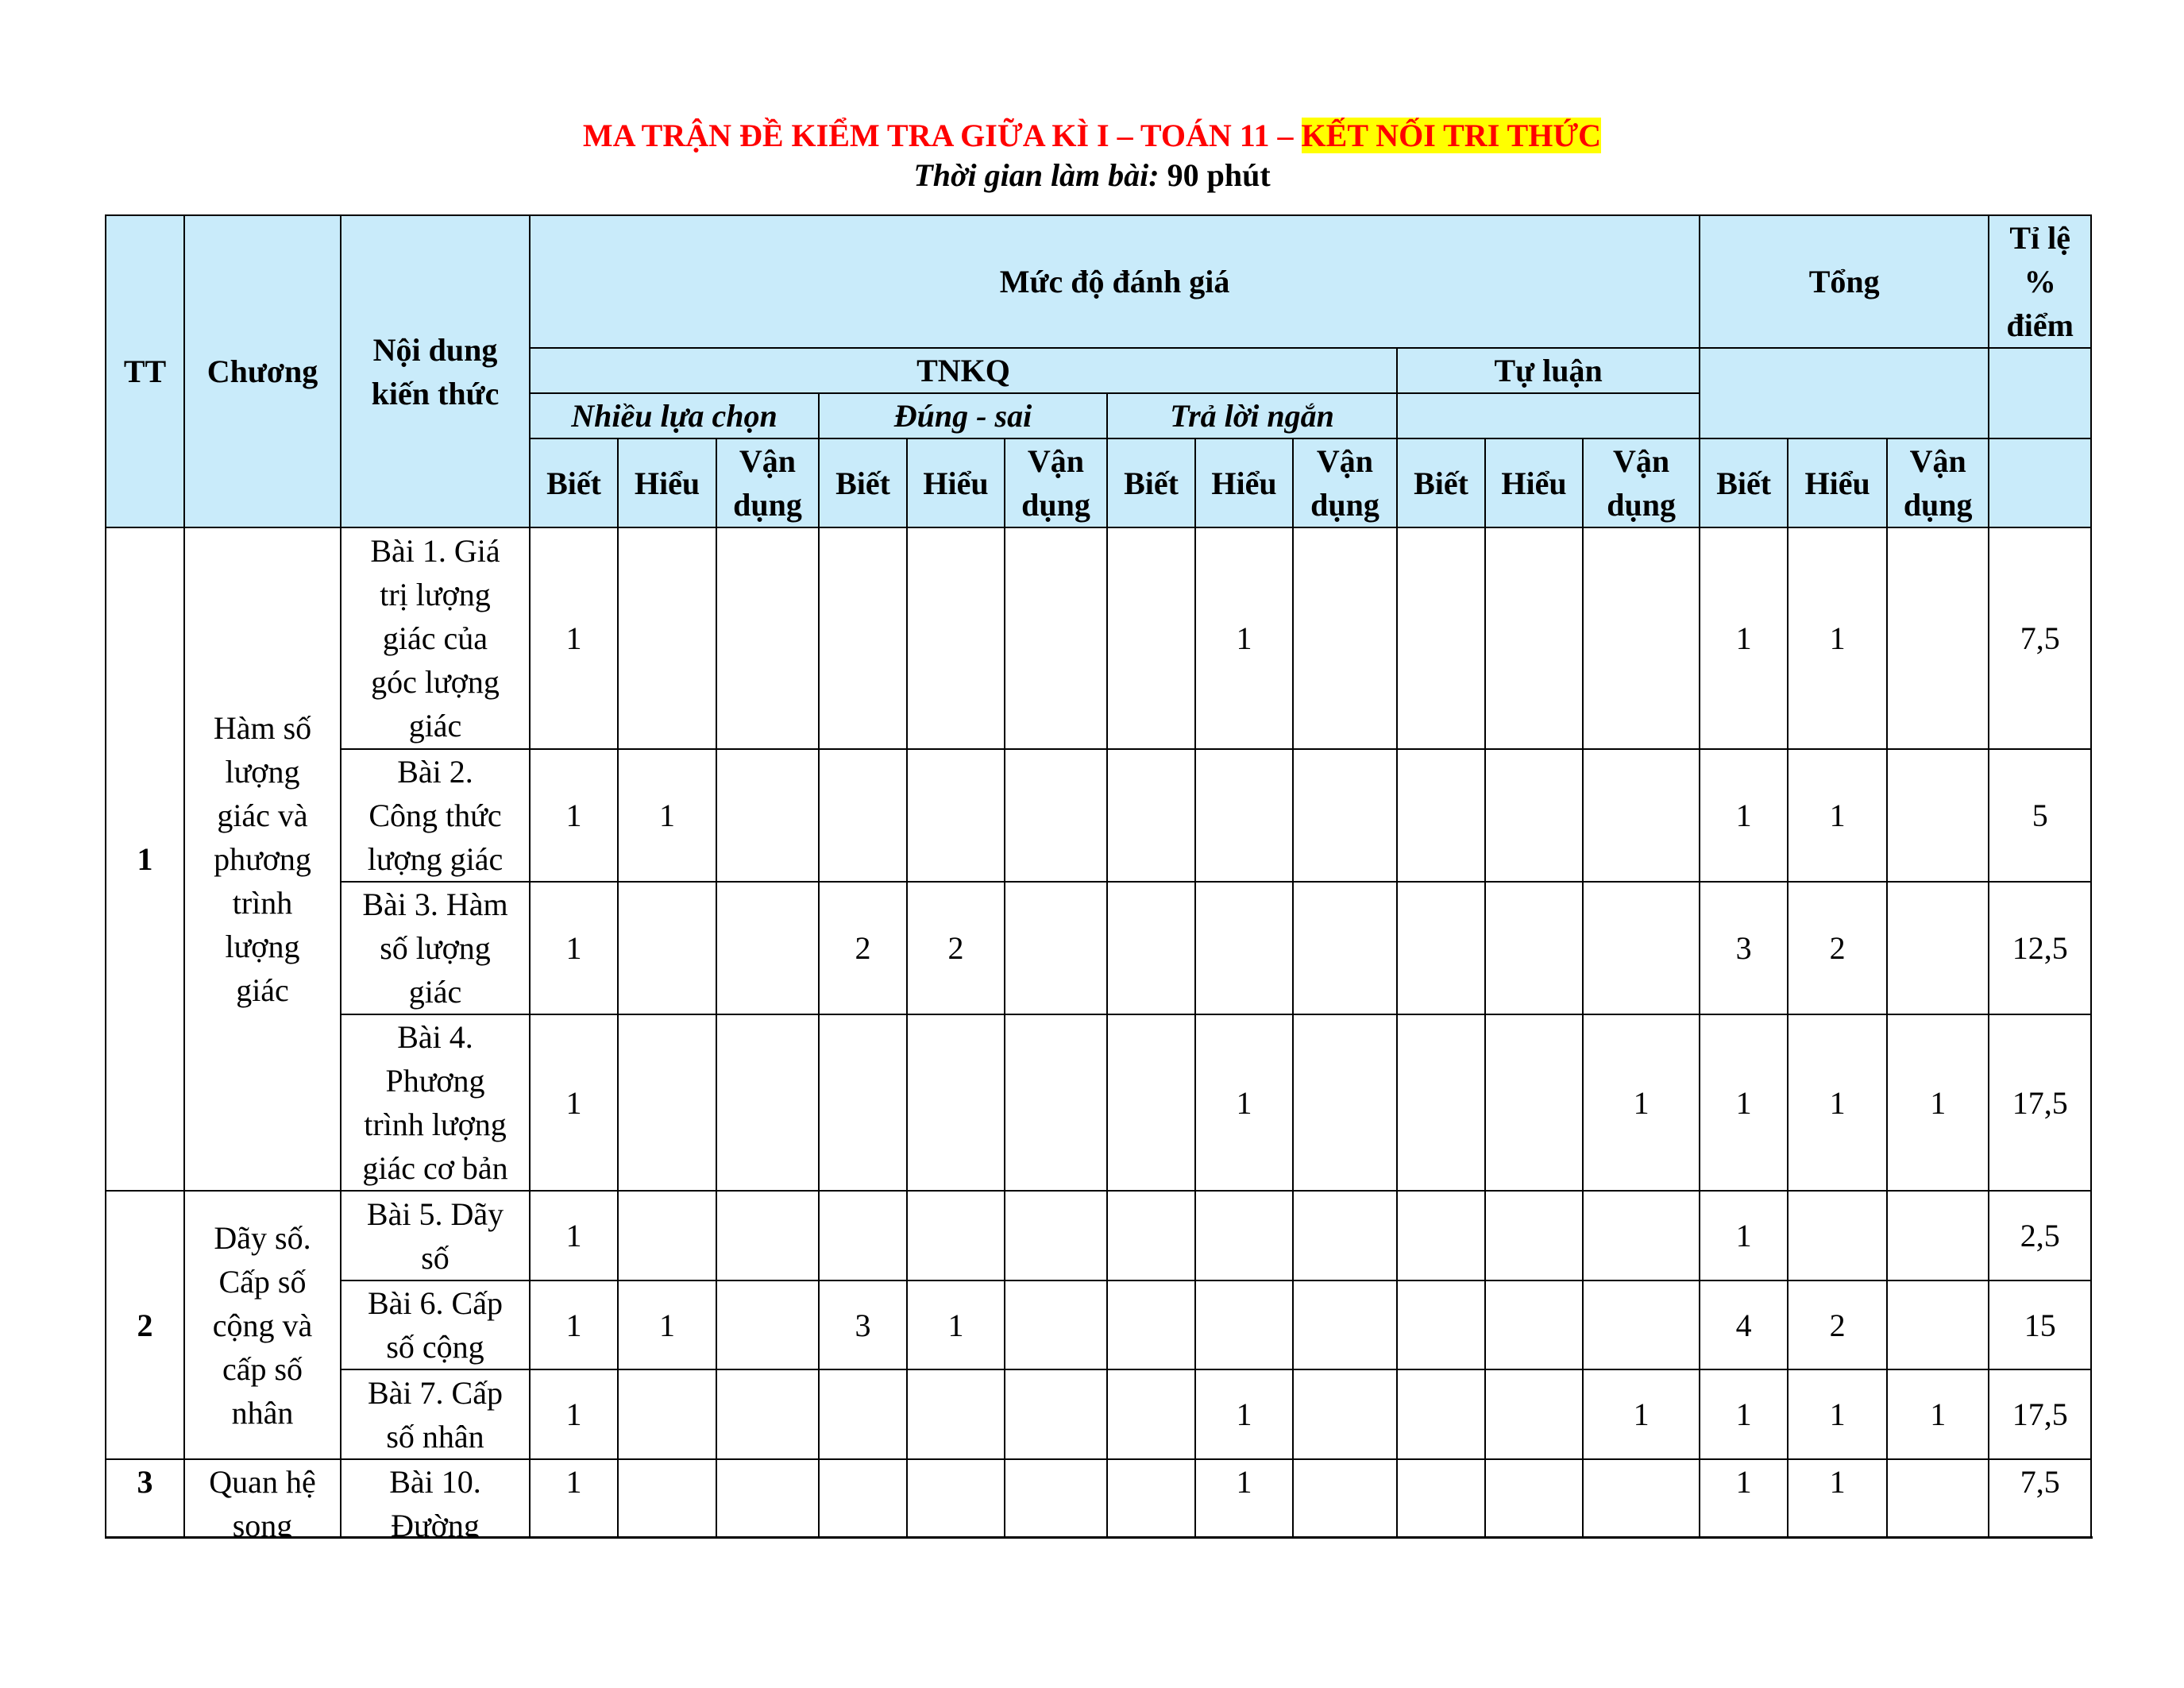  I want to click on lesson-name: Bài 6. Cấp số cộng, so click(435, 1325).